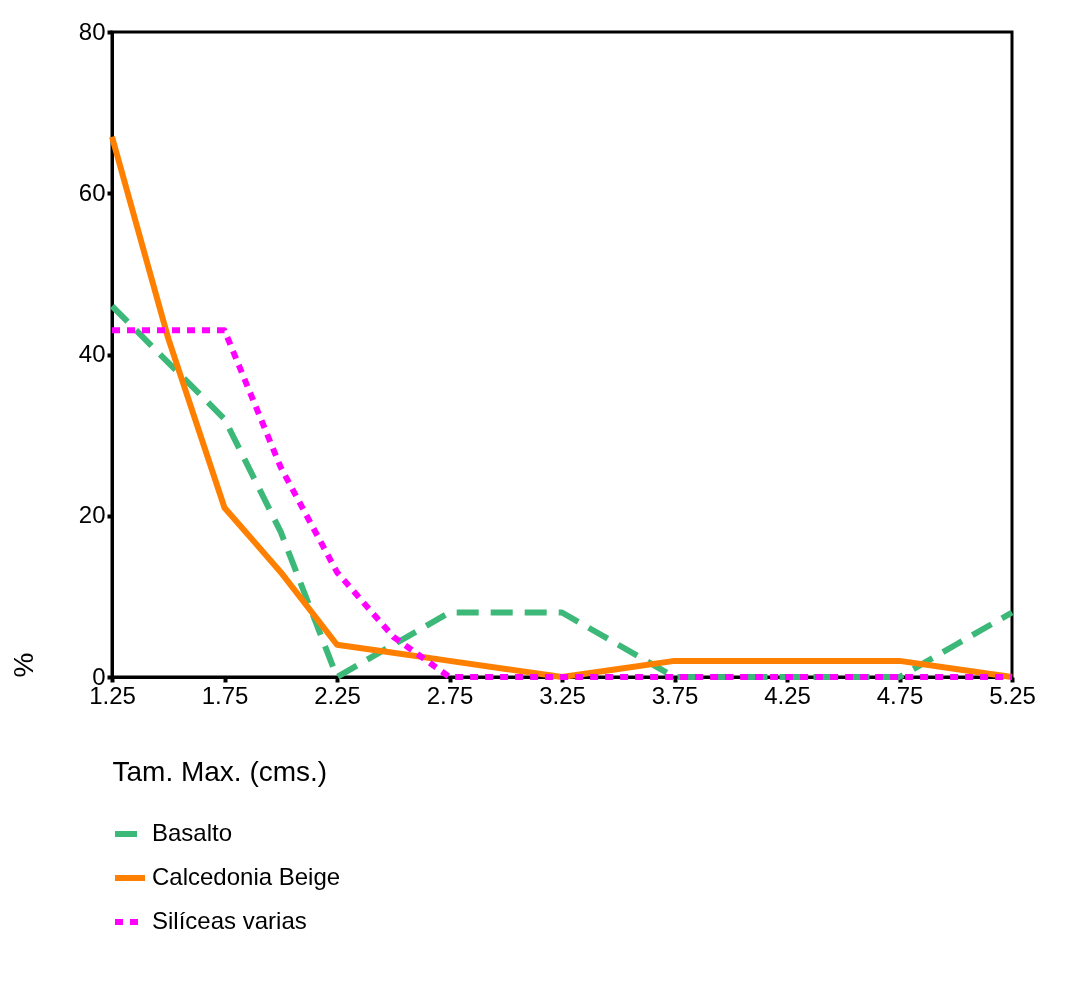 The height and width of the screenshot is (997, 1066). I want to click on y-tick-label: 20, so click(92, 515).